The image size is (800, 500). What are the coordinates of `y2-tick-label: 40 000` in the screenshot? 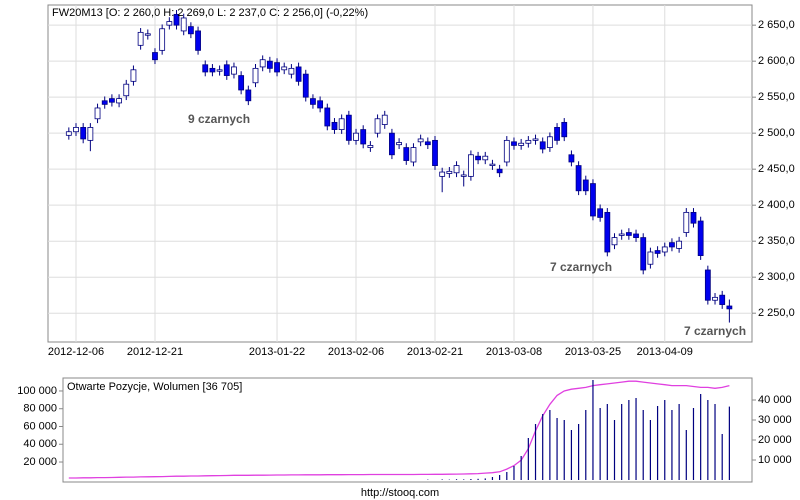 It's located at (775, 400).